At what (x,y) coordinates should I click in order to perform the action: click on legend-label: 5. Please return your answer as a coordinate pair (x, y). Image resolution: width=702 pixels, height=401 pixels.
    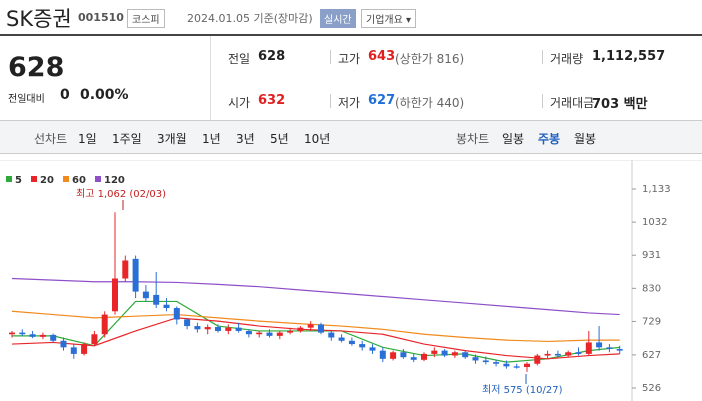
    Looking at the image, I should click on (18, 180).